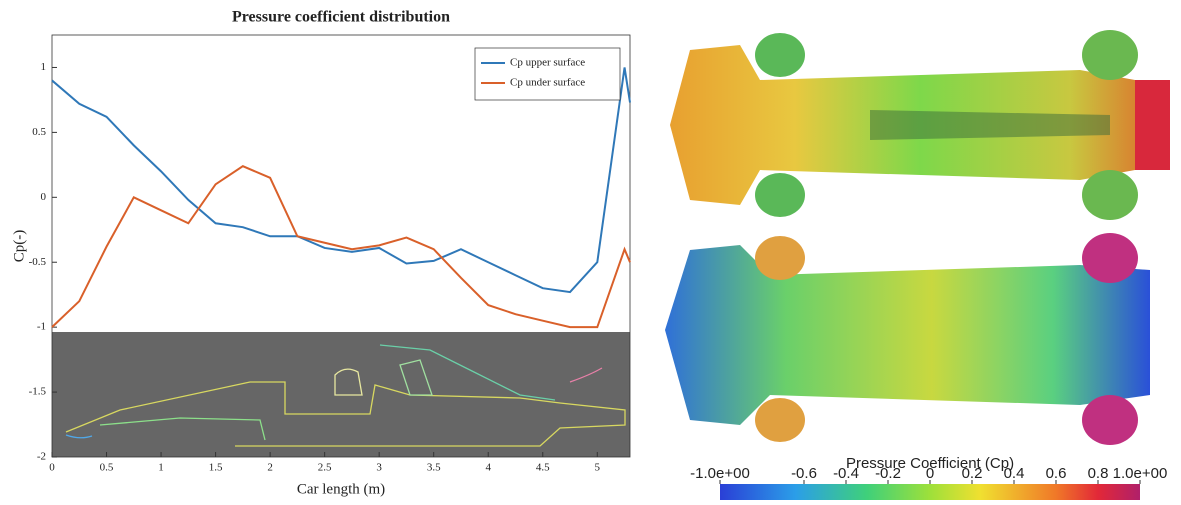  I want to click on colorbar-tick-label: -0.6, so click(804, 473).